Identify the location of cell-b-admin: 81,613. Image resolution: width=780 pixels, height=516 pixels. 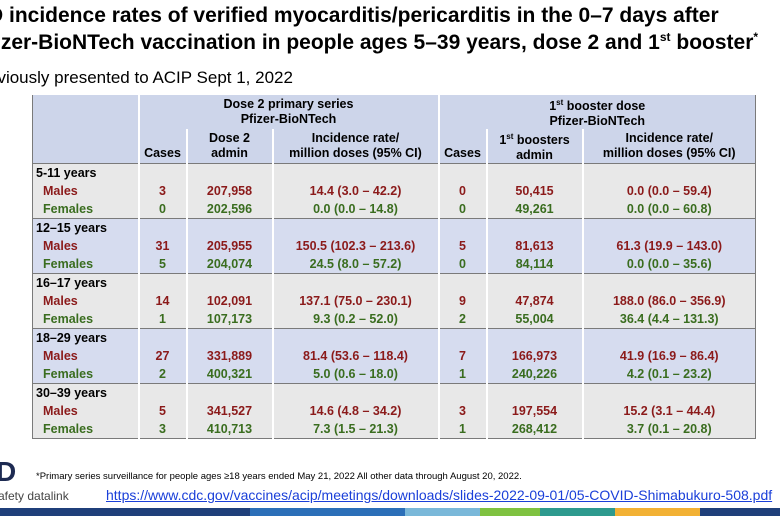
(534, 246).